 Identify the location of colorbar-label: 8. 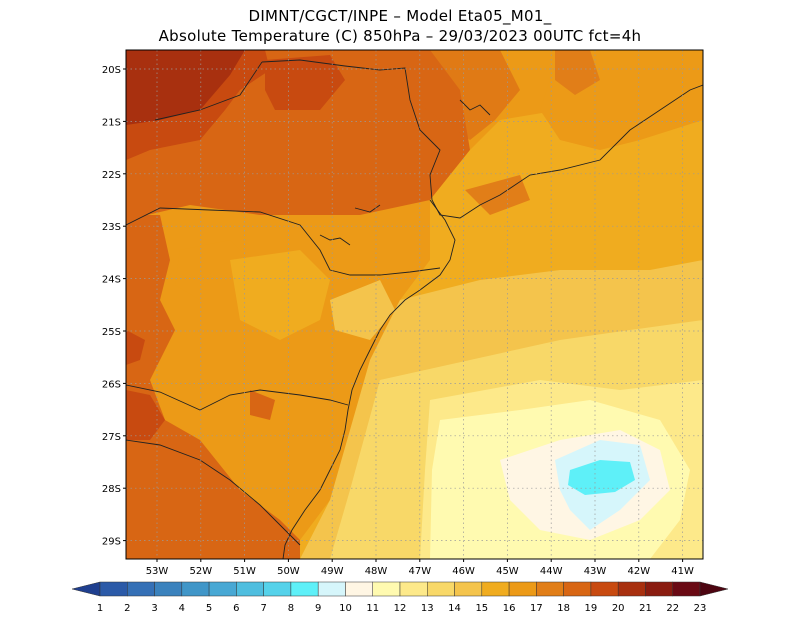
(291, 608).